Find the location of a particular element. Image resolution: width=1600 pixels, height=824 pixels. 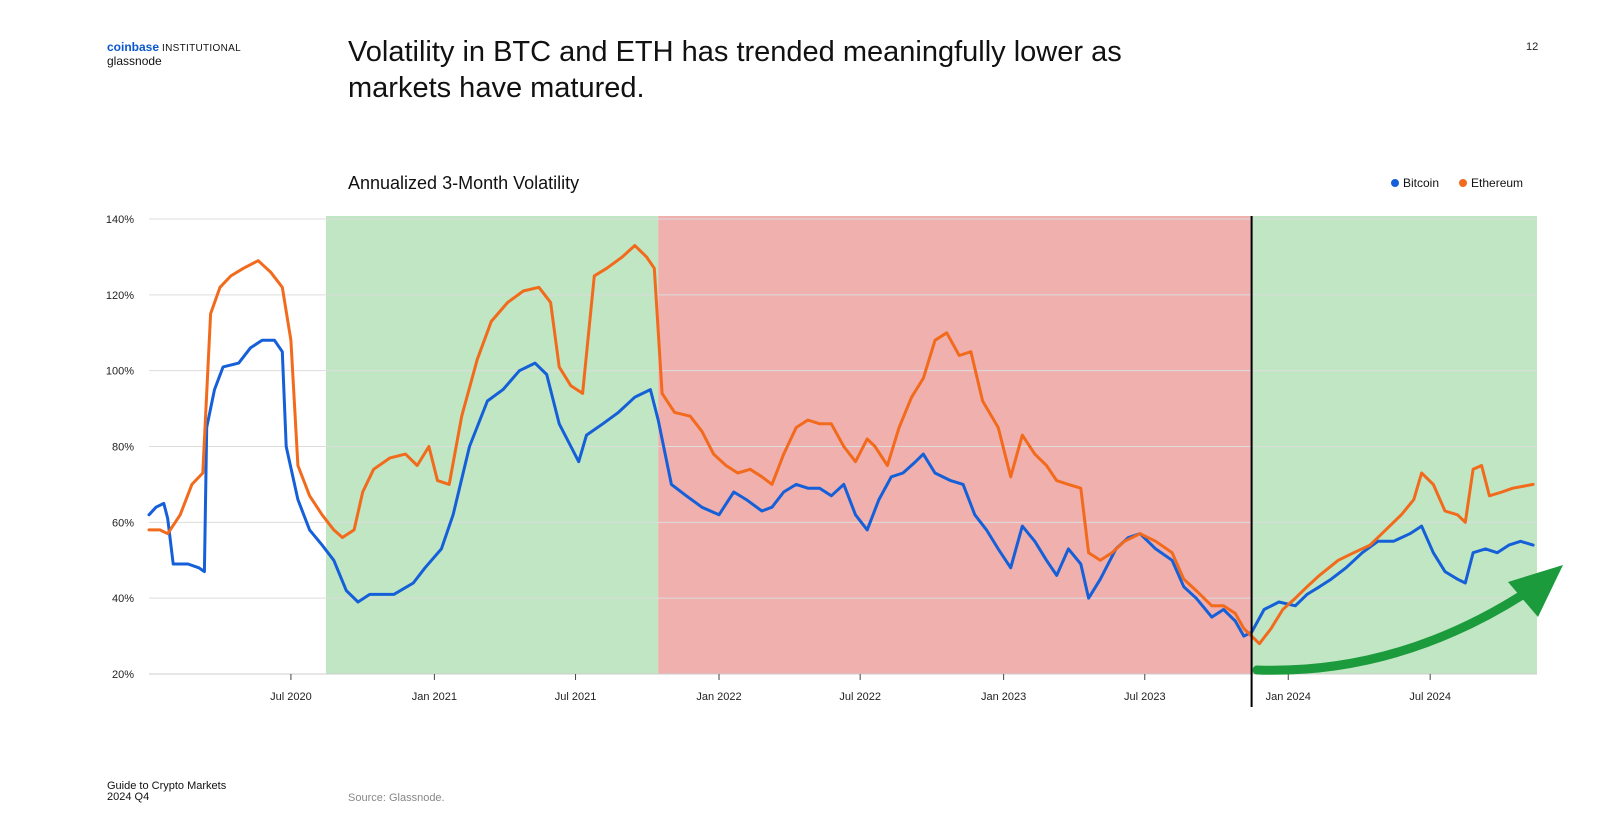

trend-arrow-shaft is located at coordinates (1393, 630).